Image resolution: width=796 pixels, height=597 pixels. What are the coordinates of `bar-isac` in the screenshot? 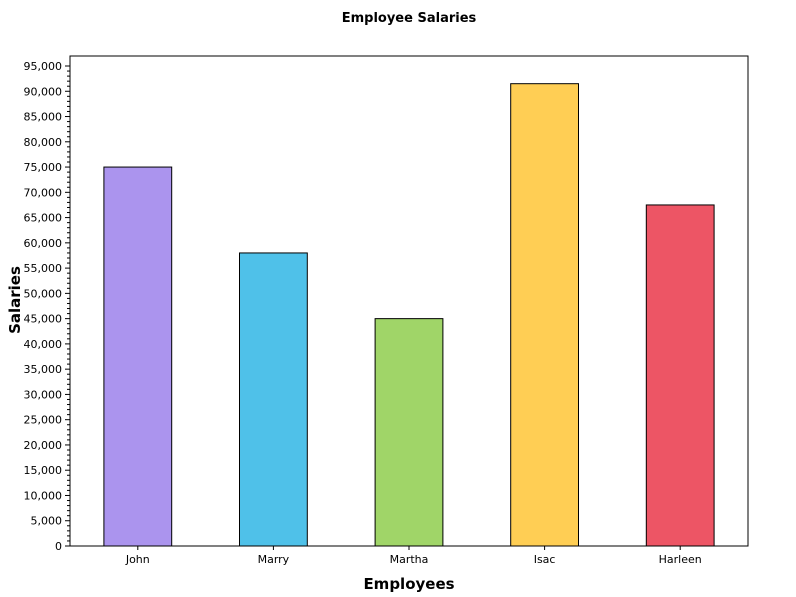 It's located at (545, 315).